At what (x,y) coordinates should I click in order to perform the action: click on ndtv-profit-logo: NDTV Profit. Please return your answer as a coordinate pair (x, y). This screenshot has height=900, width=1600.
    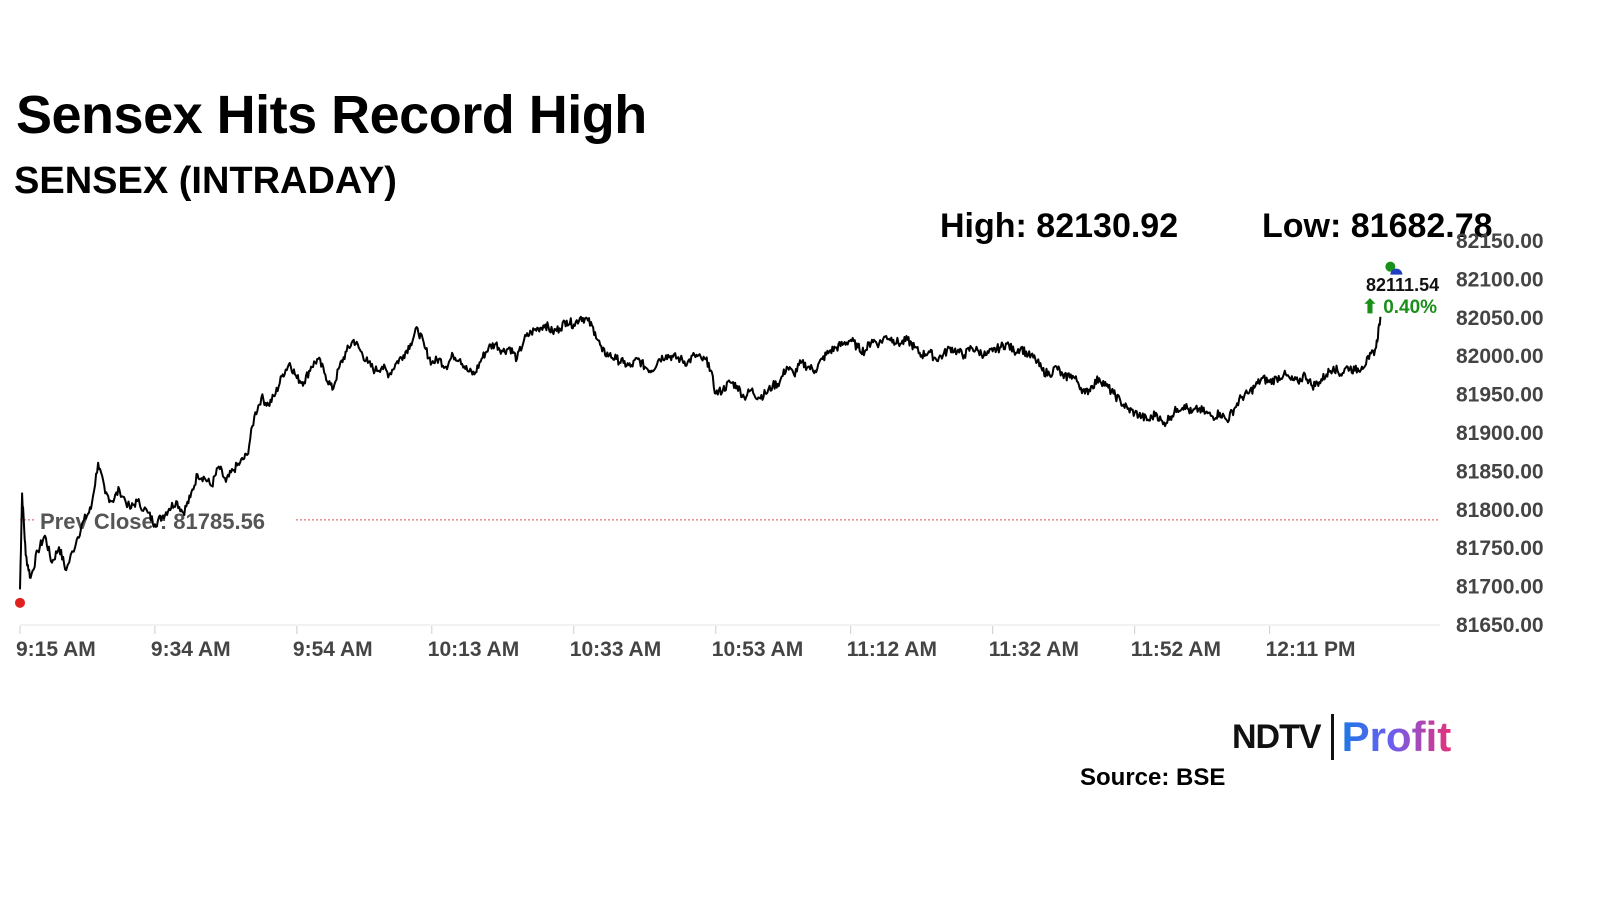
    Looking at the image, I should click on (1341, 737).